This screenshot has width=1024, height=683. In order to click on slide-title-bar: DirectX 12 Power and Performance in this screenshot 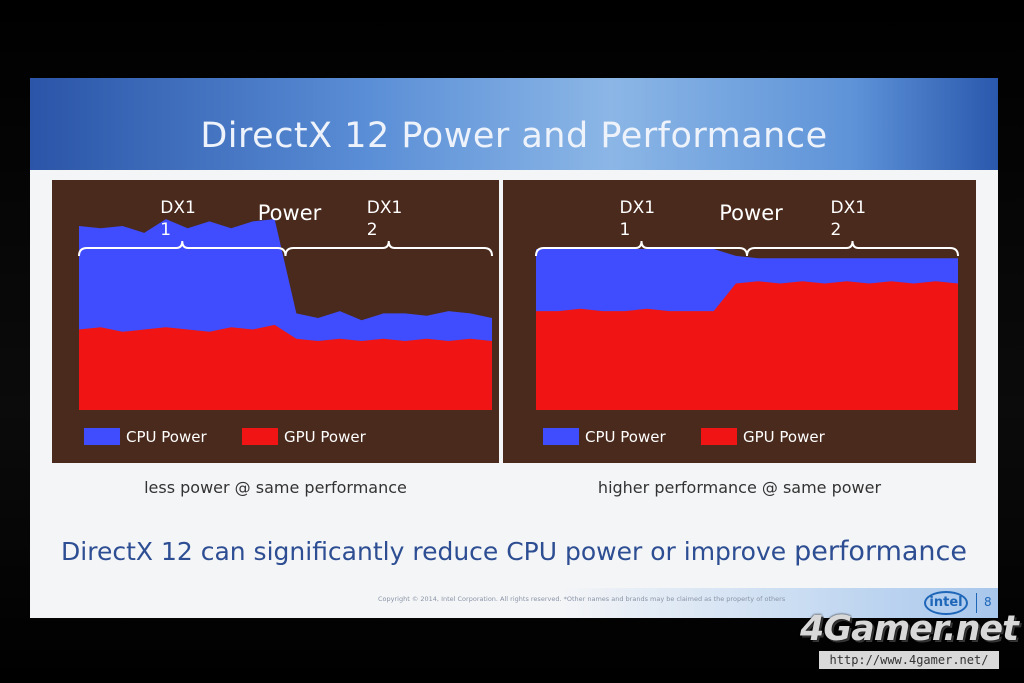, I will do `click(514, 124)`.